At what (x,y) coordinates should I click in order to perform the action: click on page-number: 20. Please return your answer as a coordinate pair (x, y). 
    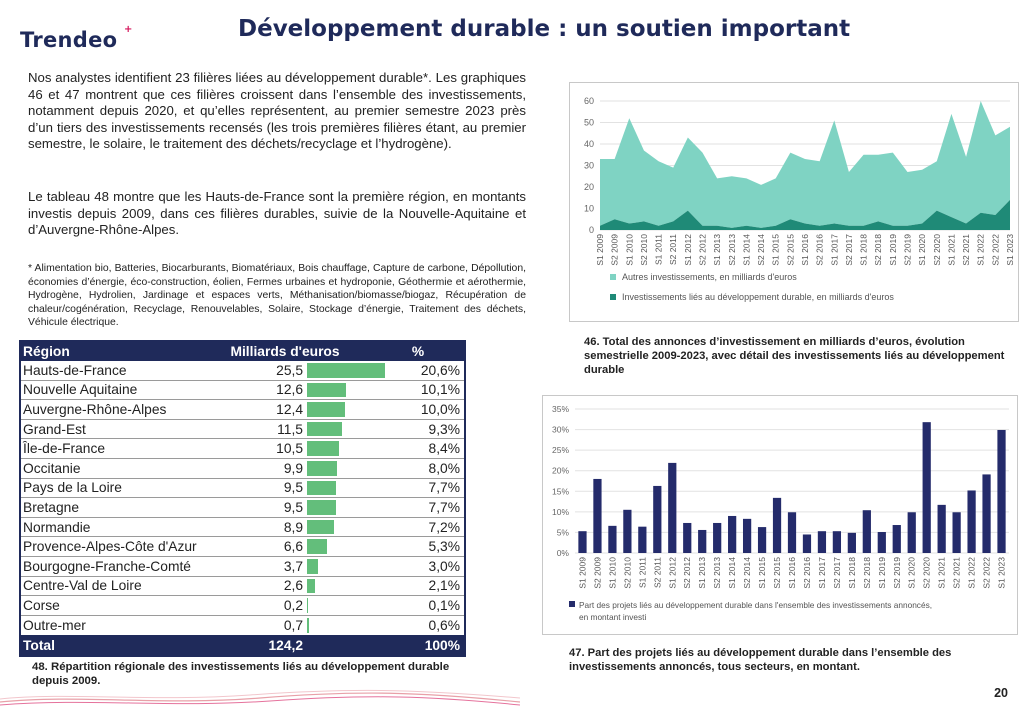
    Looking at the image, I should click on (1001, 693).